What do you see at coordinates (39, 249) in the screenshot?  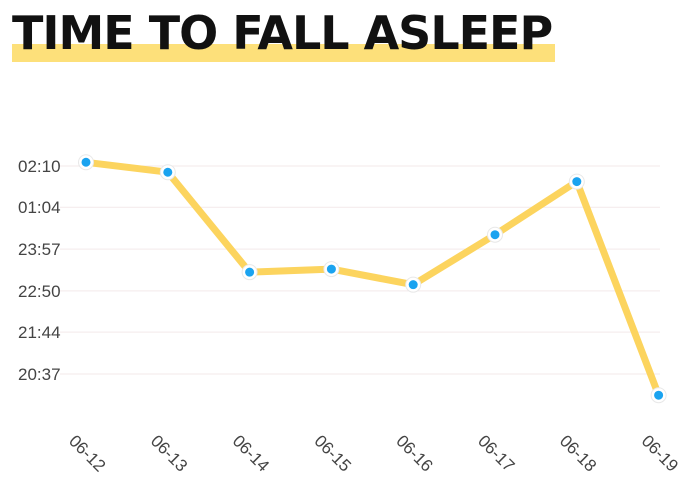 I see `y-tick-label: 23:57` at bounding box center [39, 249].